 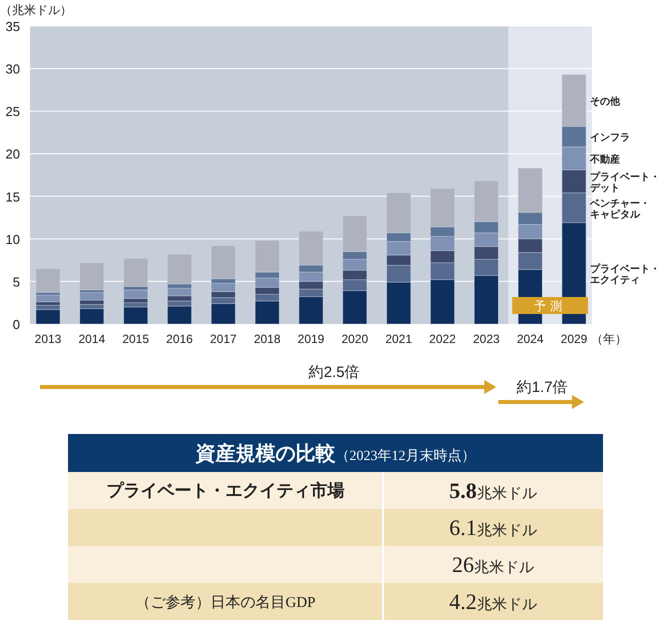 What do you see at coordinates (224, 339) in the screenshot?
I see `x-tick-label: 2017` at bounding box center [224, 339].